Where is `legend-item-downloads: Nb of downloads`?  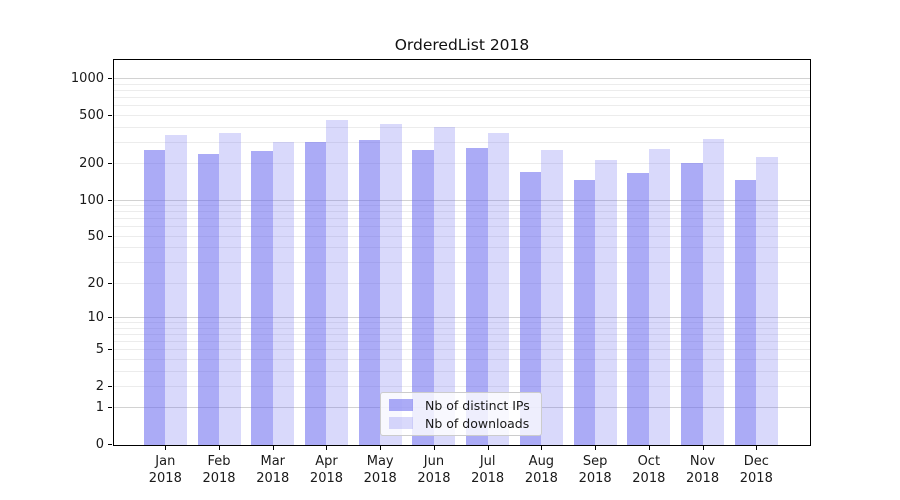 legend-item-downloads: Nb of downloads is located at coordinates (461, 423).